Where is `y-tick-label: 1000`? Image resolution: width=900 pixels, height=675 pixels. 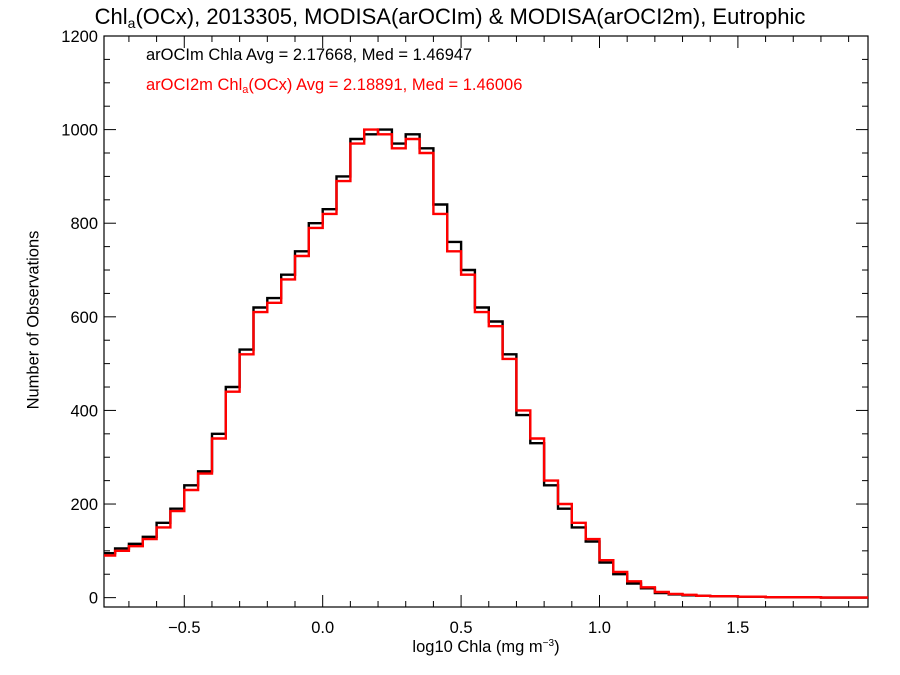 y-tick-label: 1000 is located at coordinates (79, 131).